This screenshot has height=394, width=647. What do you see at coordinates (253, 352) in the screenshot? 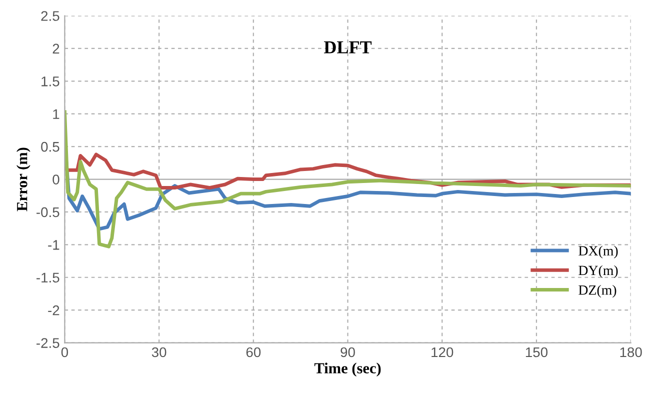
I see `x-tick-label: 60` at bounding box center [253, 352].